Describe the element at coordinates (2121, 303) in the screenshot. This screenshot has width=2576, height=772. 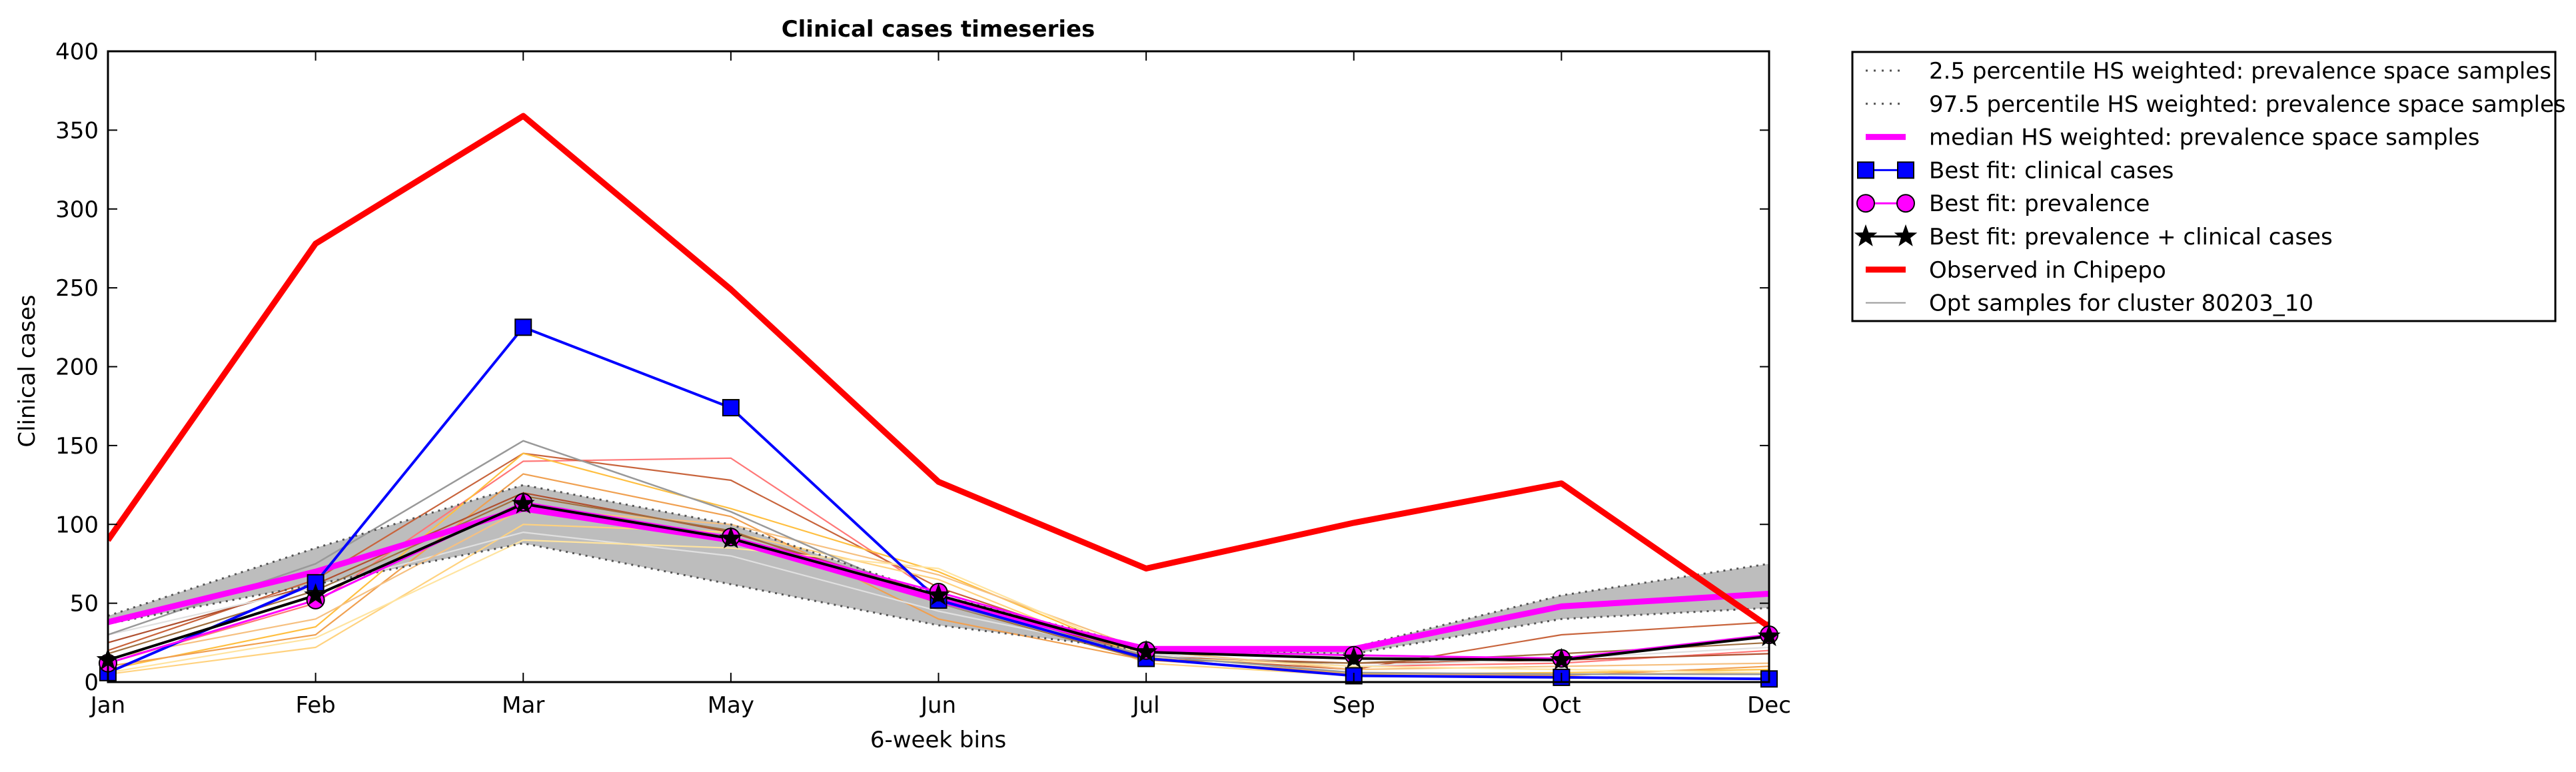
I see `legend-label-8: Opt samples for cluster 80203_10` at that location.